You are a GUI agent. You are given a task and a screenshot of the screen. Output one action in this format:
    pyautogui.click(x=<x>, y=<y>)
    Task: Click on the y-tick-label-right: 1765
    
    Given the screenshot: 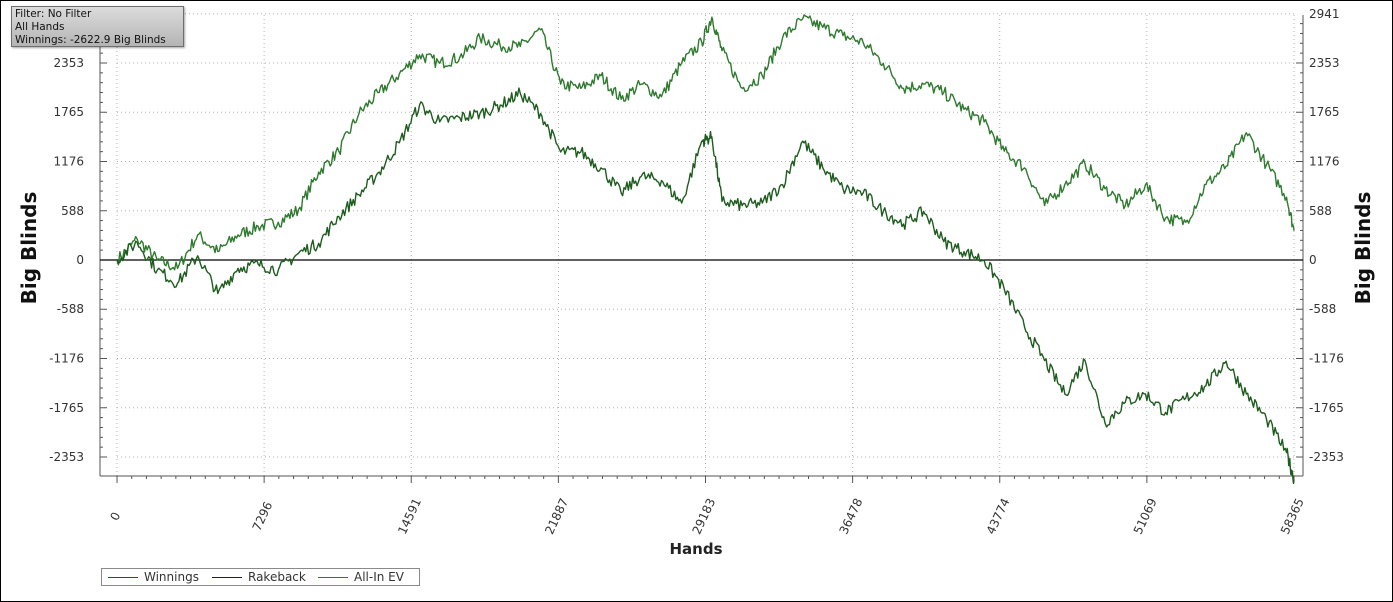 What is the action you would take?
    pyautogui.click(x=1324, y=112)
    